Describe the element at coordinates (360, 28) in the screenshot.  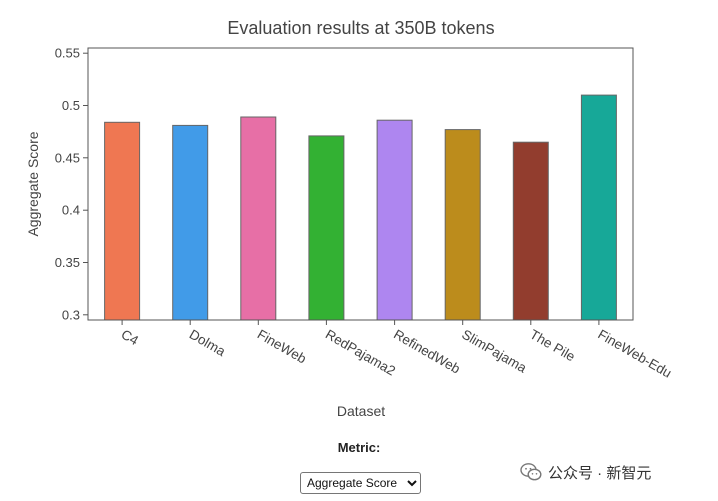
I see `chart-title: Evaluation results at 350B tokens` at that location.